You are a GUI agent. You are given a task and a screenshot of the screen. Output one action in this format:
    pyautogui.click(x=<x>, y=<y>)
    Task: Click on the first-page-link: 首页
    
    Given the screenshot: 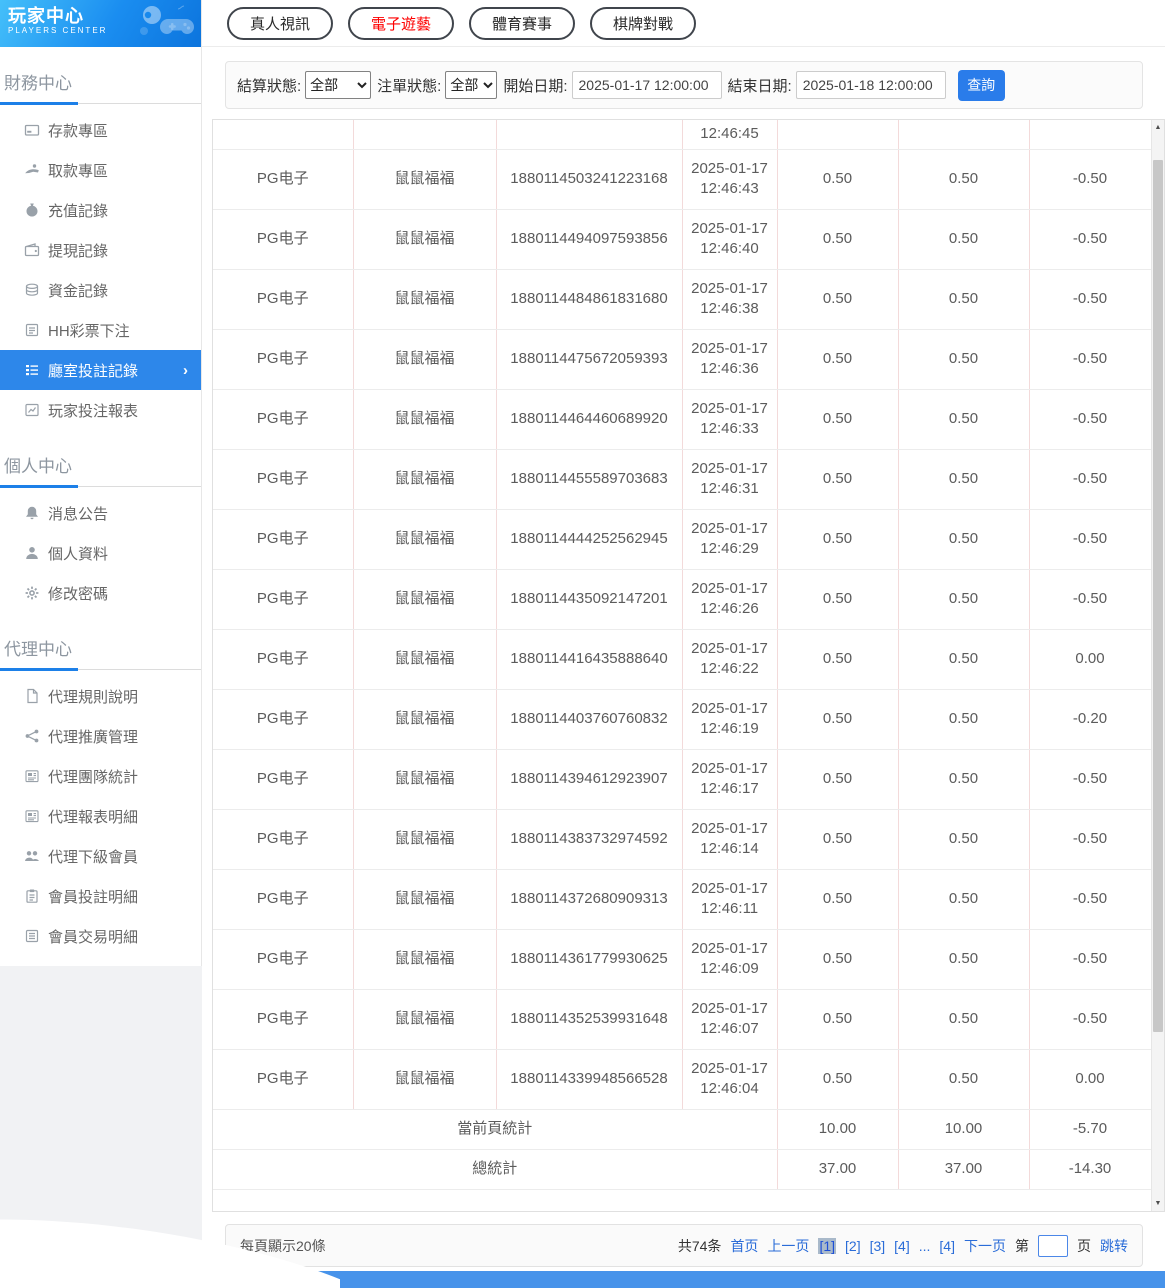 What is the action you would take?
    pyautogui.click(x=744, y=1245)
    